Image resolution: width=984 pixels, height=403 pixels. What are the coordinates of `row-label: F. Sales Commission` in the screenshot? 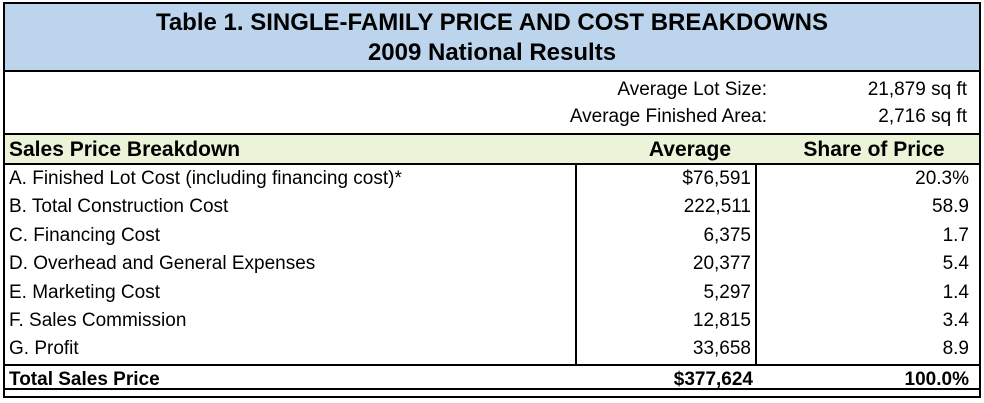 It's located at (291, 321).